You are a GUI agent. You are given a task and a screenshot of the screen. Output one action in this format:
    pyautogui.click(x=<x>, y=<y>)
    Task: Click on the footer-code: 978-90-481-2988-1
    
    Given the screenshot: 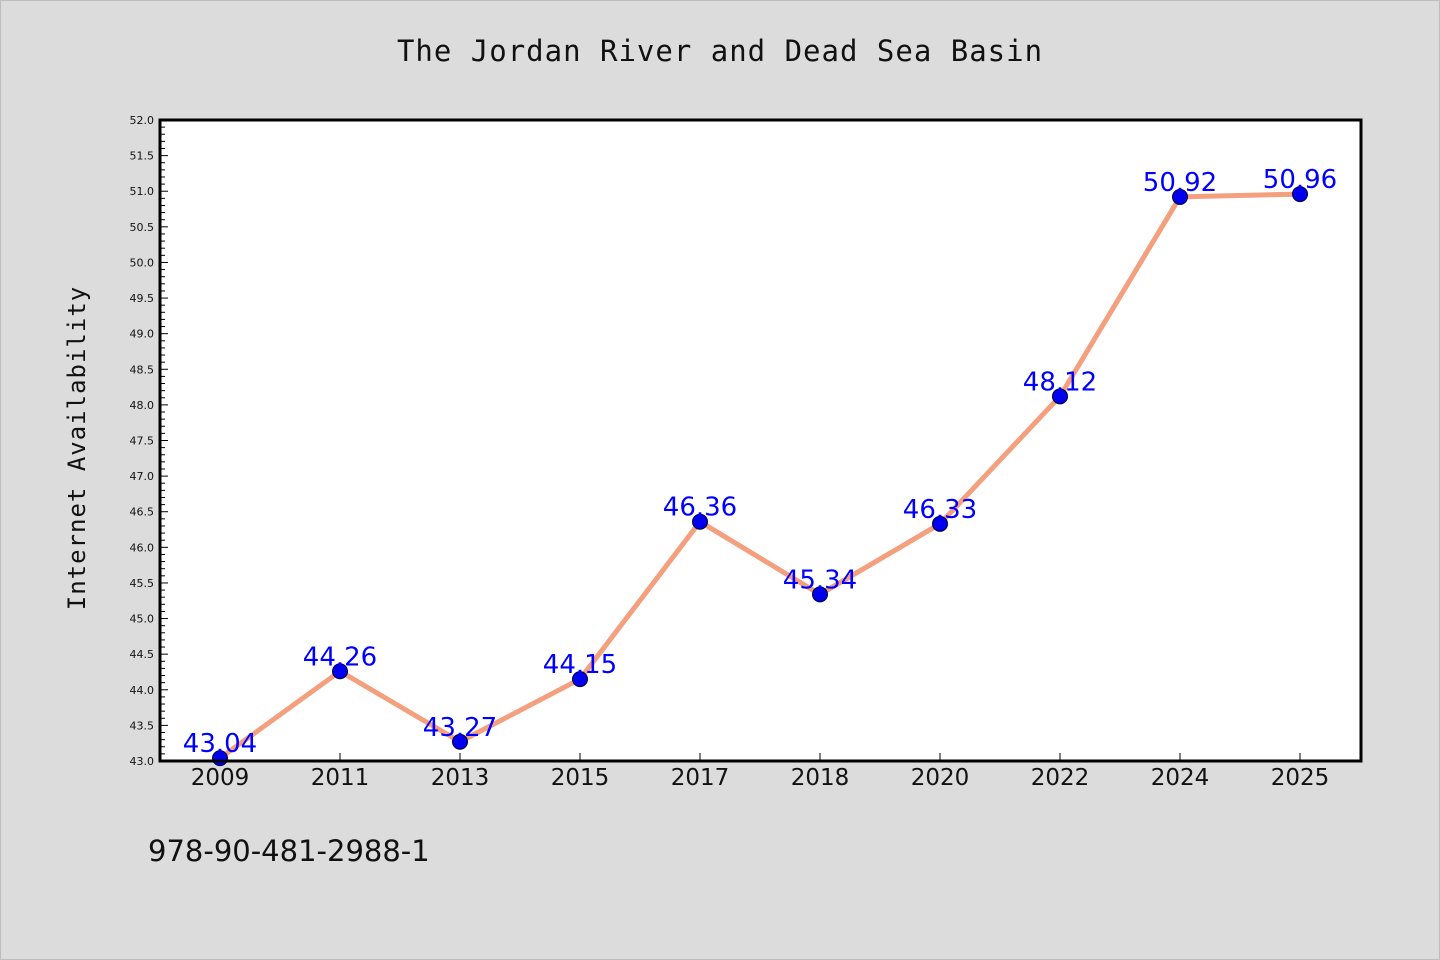 What is the action you would take?
    pyautogui.click(x=289, y=851)
    